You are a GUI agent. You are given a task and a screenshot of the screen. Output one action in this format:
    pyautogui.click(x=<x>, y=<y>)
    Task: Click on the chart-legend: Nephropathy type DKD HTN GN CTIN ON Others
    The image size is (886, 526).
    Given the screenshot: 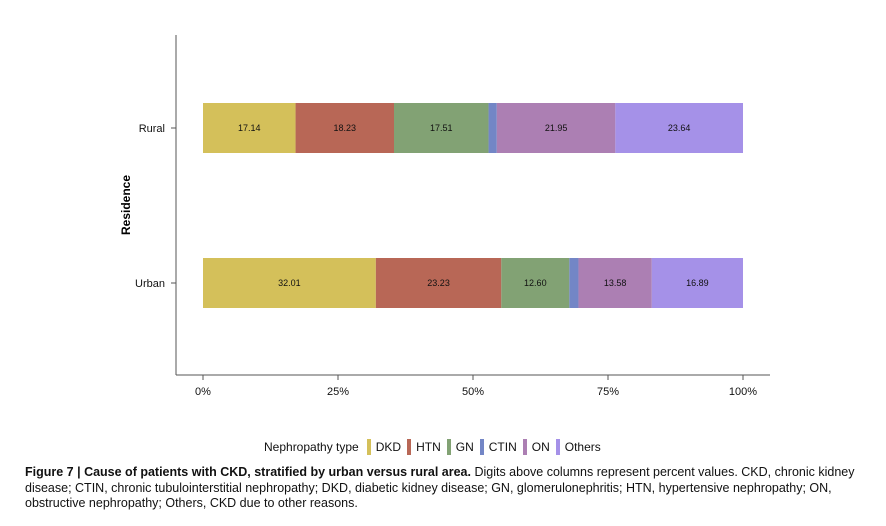 What is the action you would take?
    pyautogui.click(x=435, y=447)
    